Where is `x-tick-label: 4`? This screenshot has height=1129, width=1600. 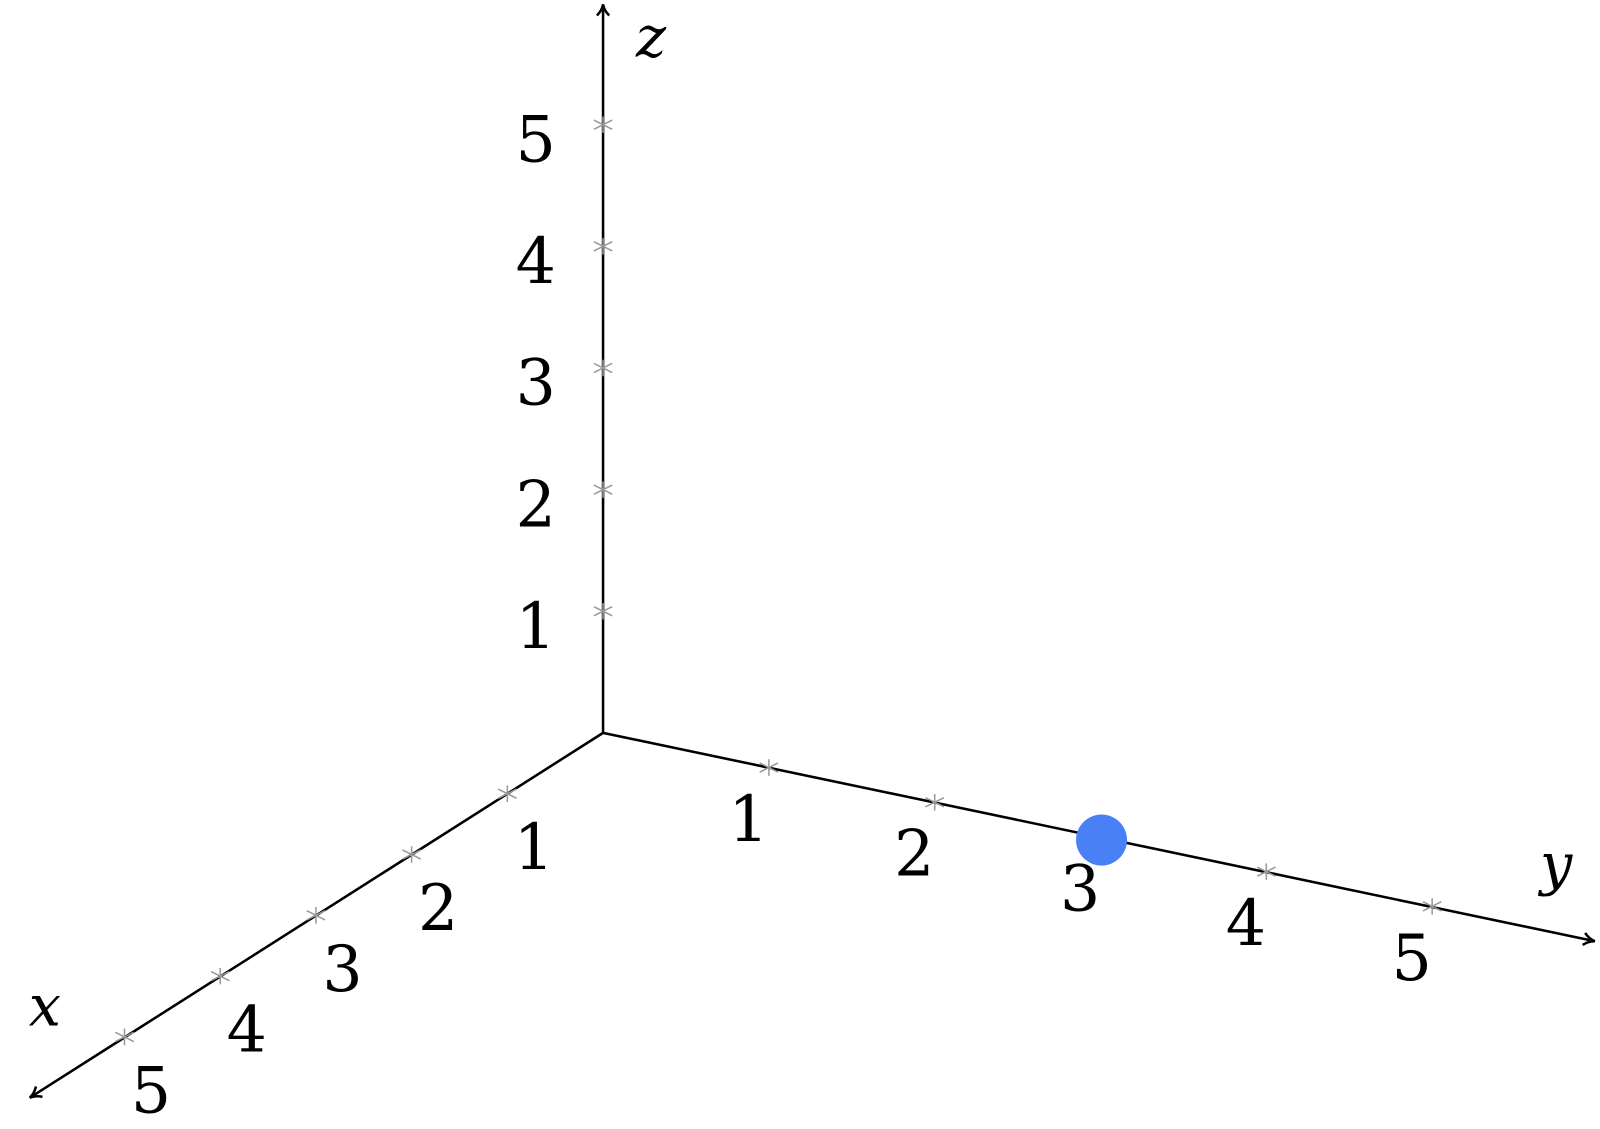
x-tick-label: 4 is located at coordinates (247, 1030).